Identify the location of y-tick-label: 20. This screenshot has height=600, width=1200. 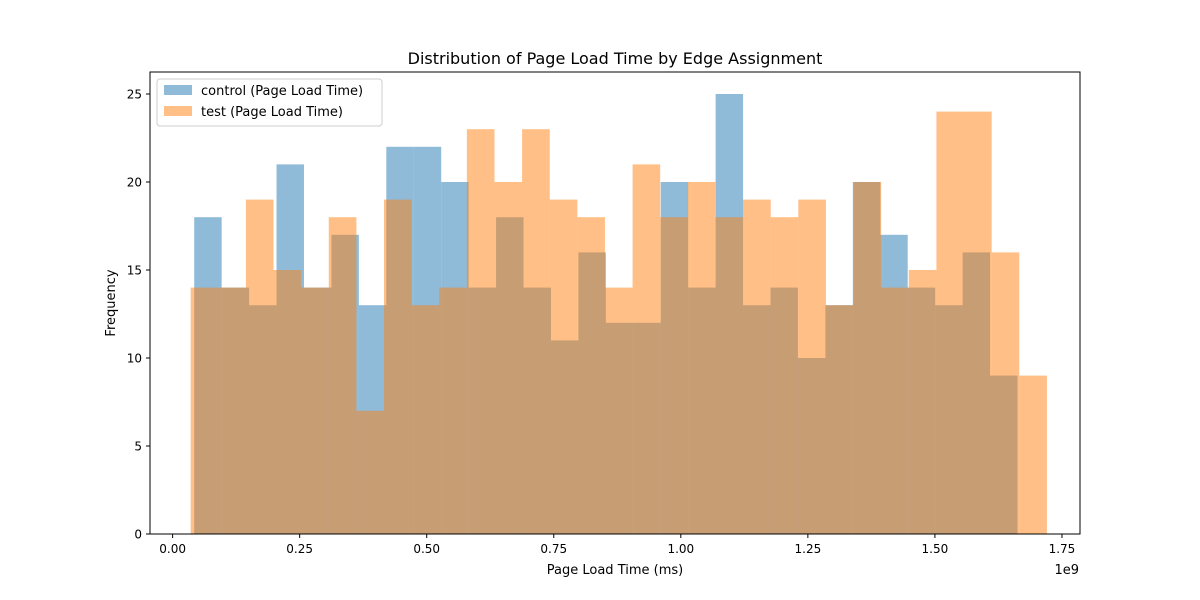
(134, 183).